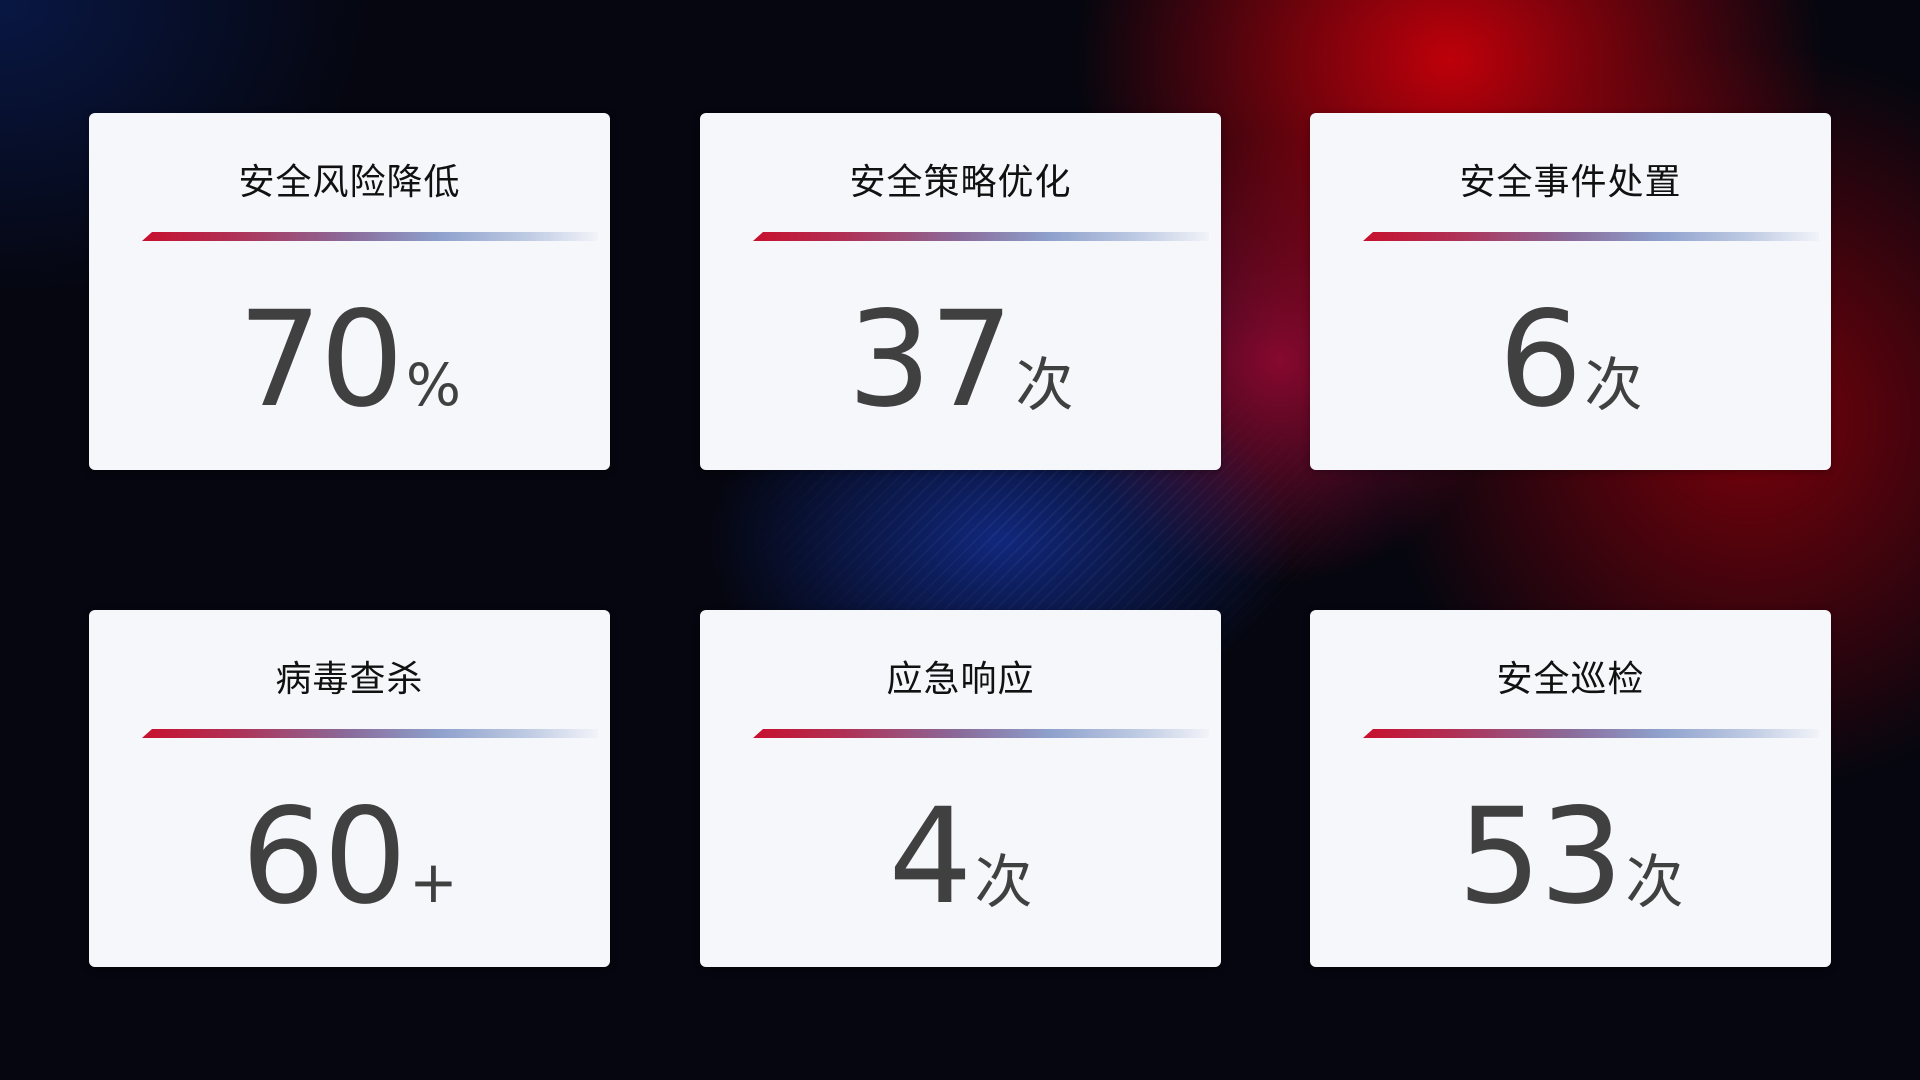 The width and height of the screenshot is (1920, 1080). What do you see at coordinates (1570, 182) in the screenshot?
I see `card-title: 安全事件处置` at bounding box center [1570, 182].